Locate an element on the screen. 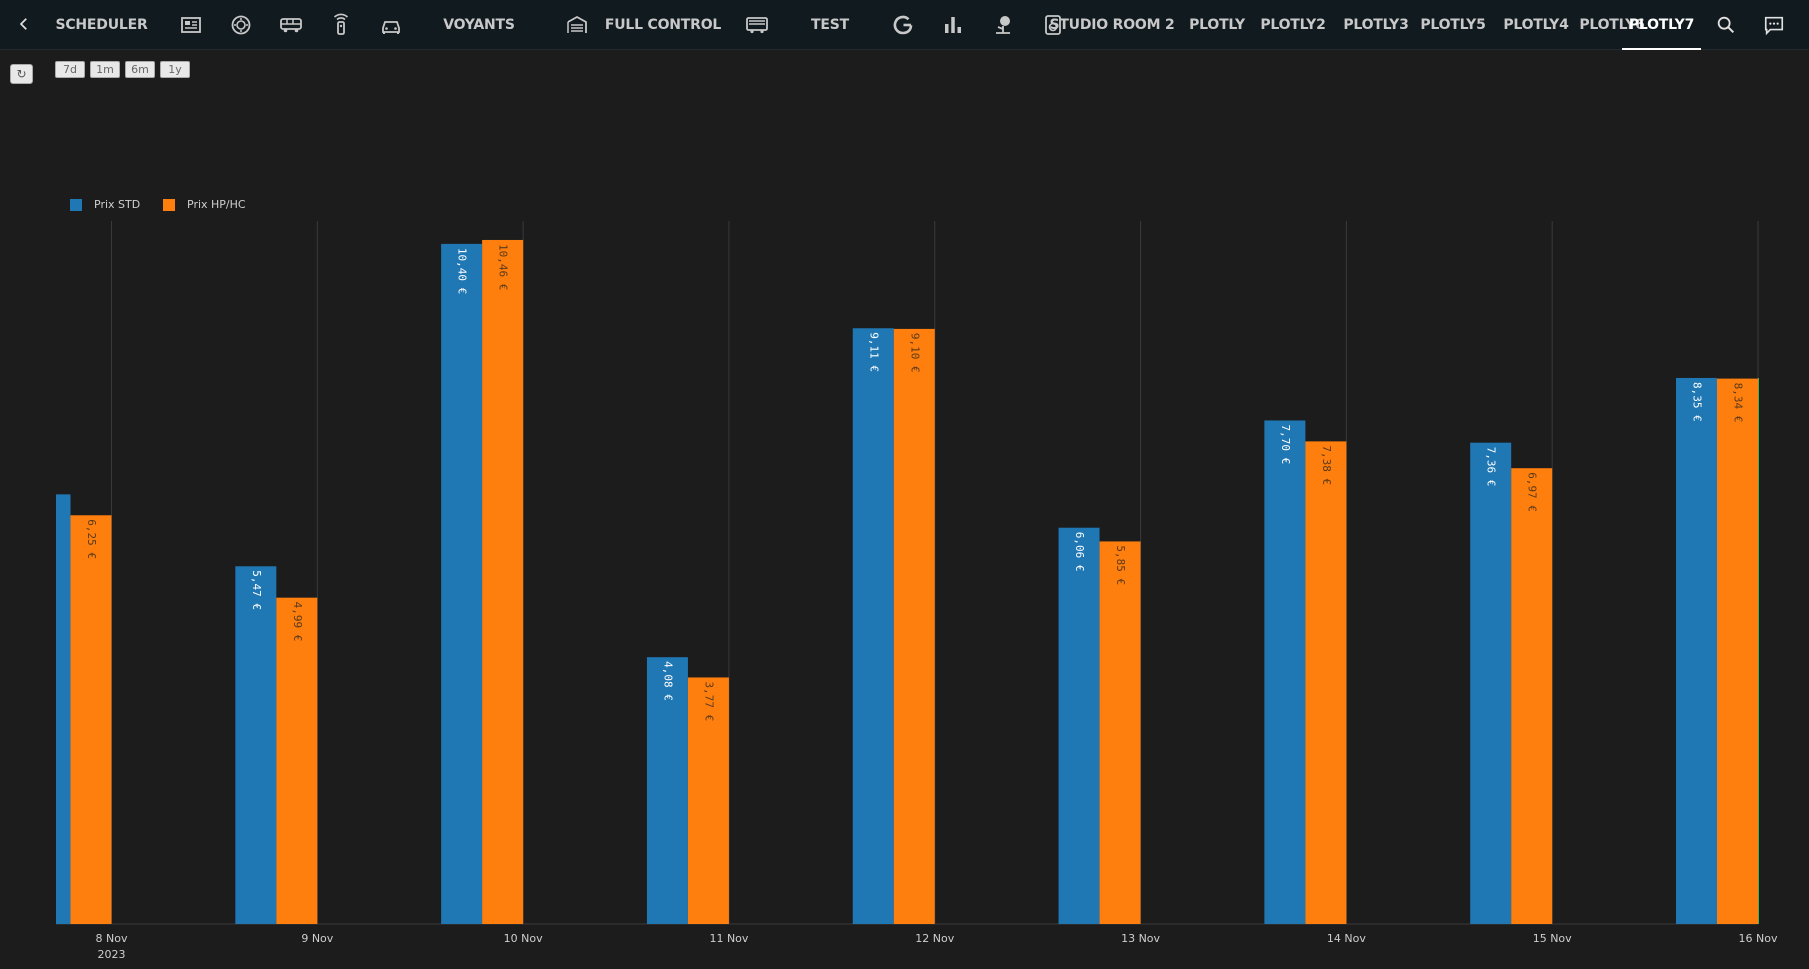 This screenshot has height=969, width=1809. bar-data-label: 6,25 € is located at coordinates (91, 539).